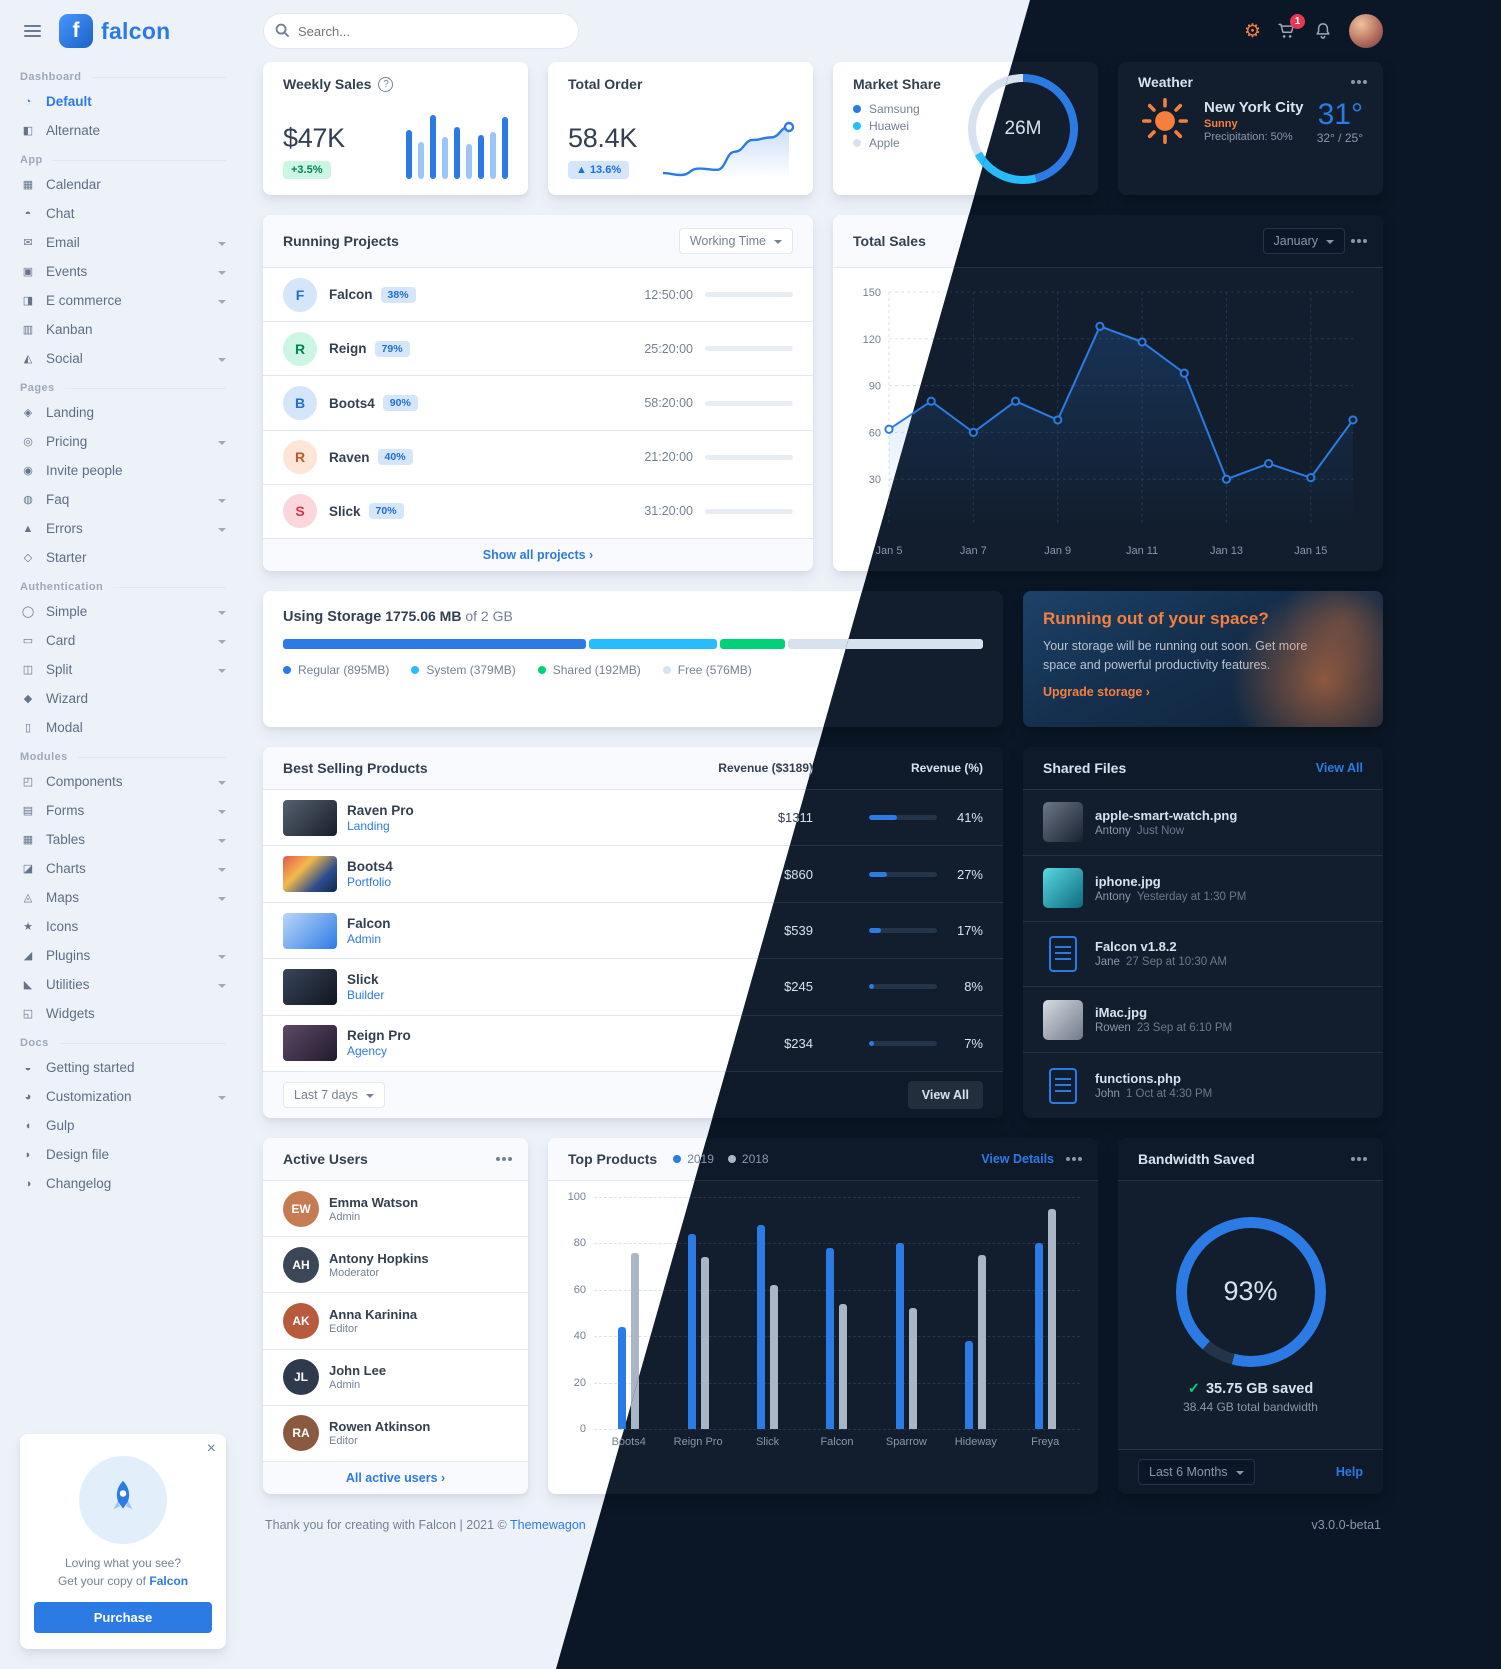 The image size is (1501, 1669). Describe the element at coordinates (857, 109) in the screenshot. I see `legend-dot` at that location.